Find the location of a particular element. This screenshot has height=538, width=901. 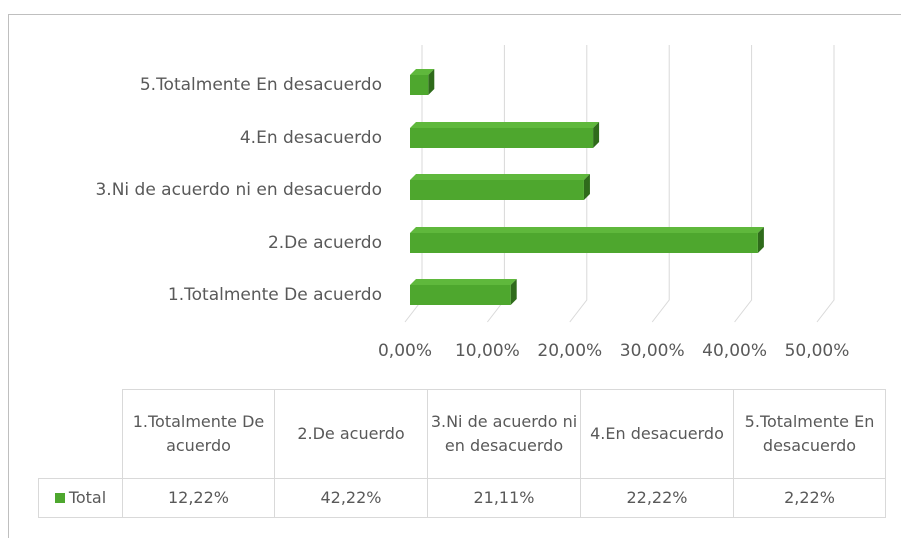

y-tick-label: 4.En desacuerdo is located at coordinates (311, 138).